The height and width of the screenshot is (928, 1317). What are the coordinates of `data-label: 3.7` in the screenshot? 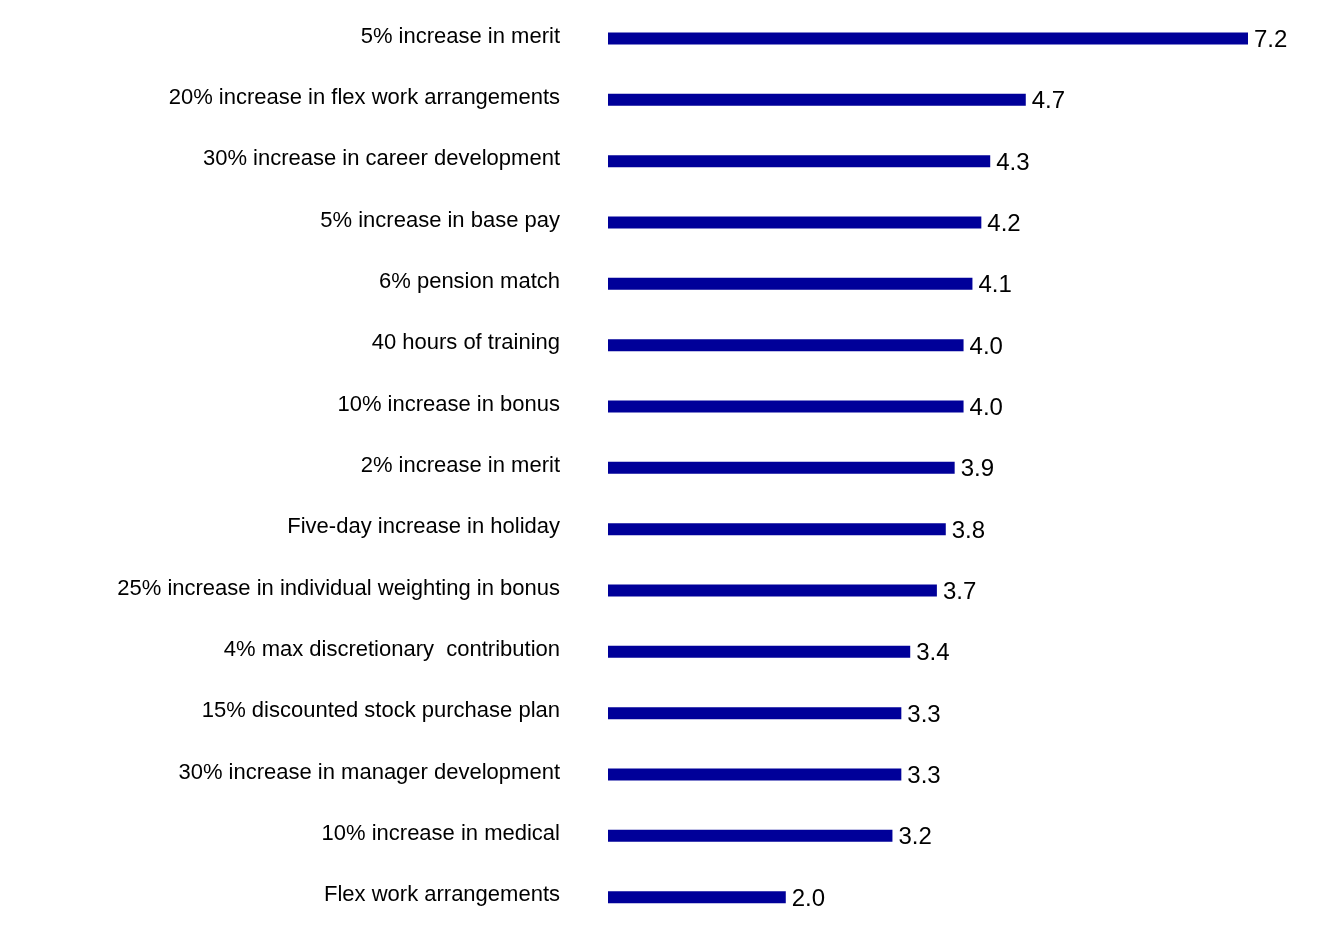 It's located at (959, 591).